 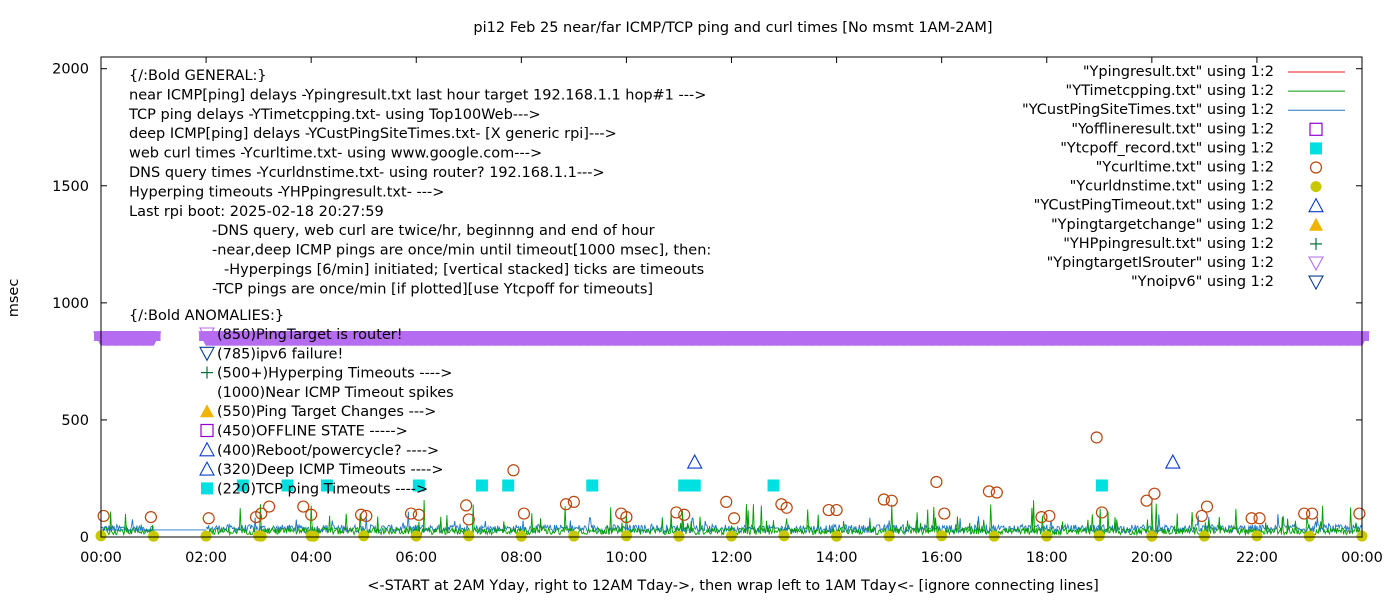 What do you see at coordinates (14, 298) in the screenshot?
I see `y-axis-label: msec` at bounding box center [14, 298].